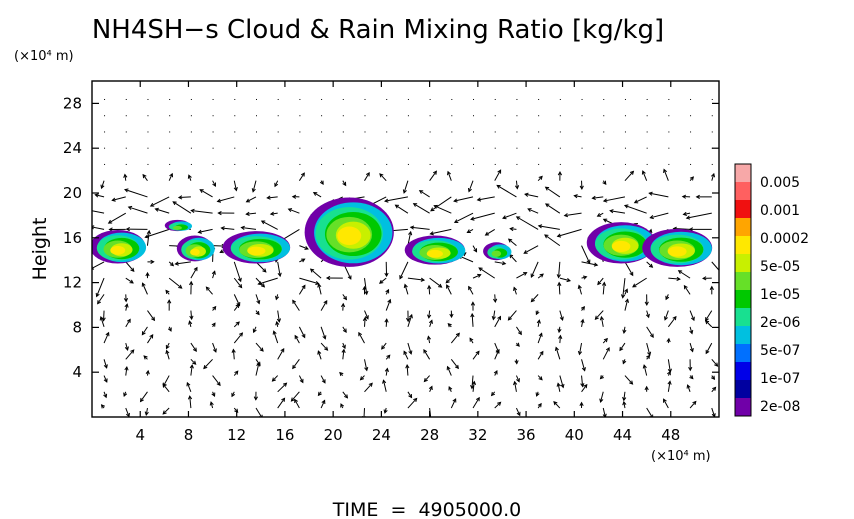 Image resolution: width=854 pixels, height=519 pixels. Describe the element at coordinates (429, 435) in the screenshot. I see `x-tick-label: 28` at that location.